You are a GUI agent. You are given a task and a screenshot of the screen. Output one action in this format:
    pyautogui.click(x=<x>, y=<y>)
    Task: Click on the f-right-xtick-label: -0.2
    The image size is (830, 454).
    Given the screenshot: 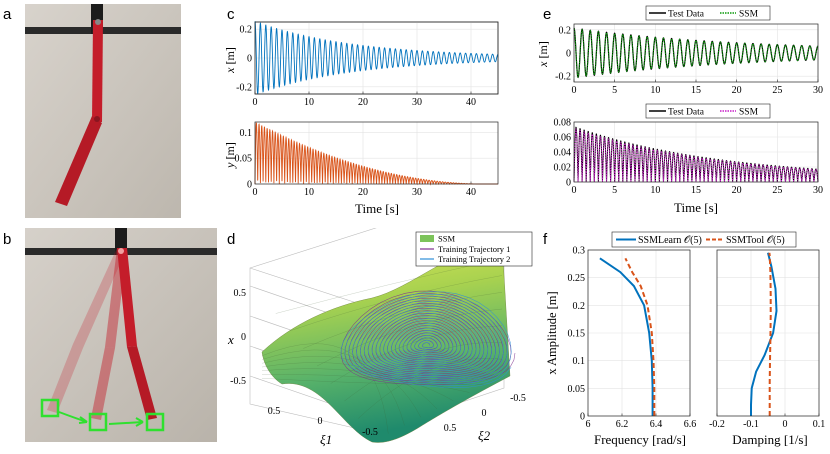 What is the action you would take?
    pyautogui.click(x=717, y=424)
    